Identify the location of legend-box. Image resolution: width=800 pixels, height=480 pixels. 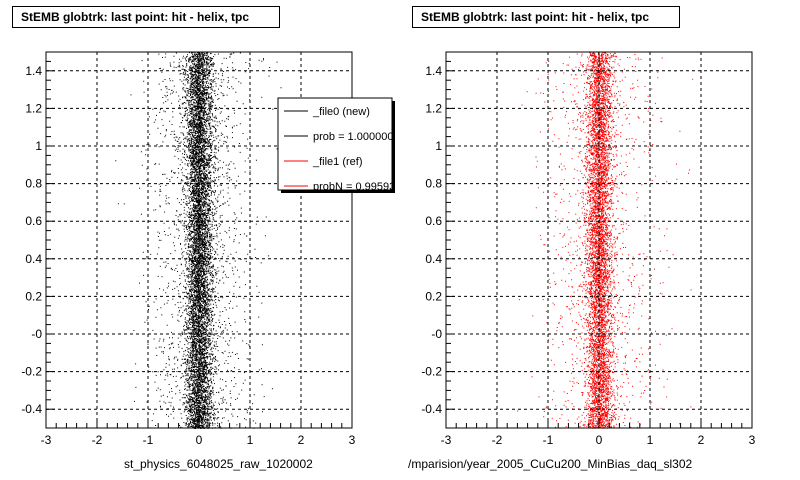
(335, 144).